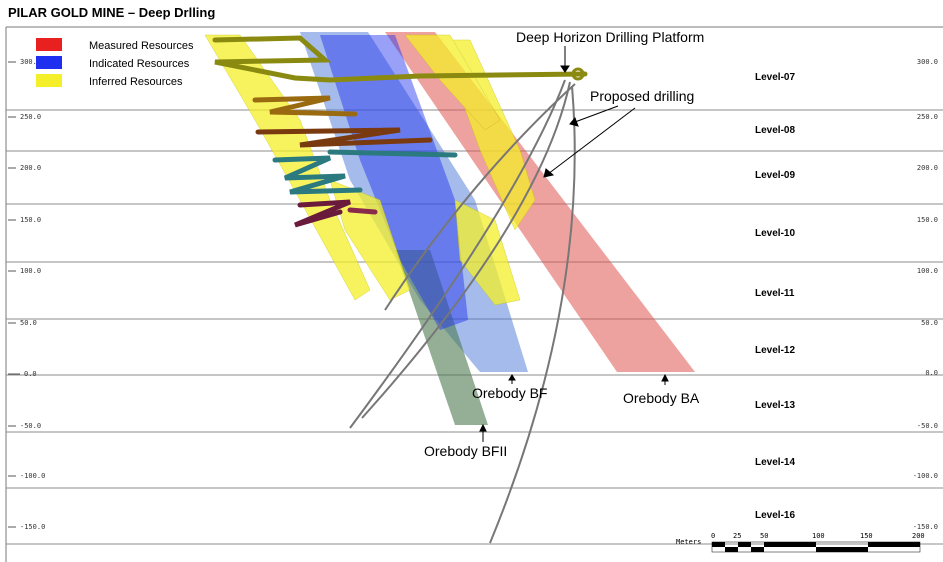  I want to click on scale-outline, so click(816, 547).